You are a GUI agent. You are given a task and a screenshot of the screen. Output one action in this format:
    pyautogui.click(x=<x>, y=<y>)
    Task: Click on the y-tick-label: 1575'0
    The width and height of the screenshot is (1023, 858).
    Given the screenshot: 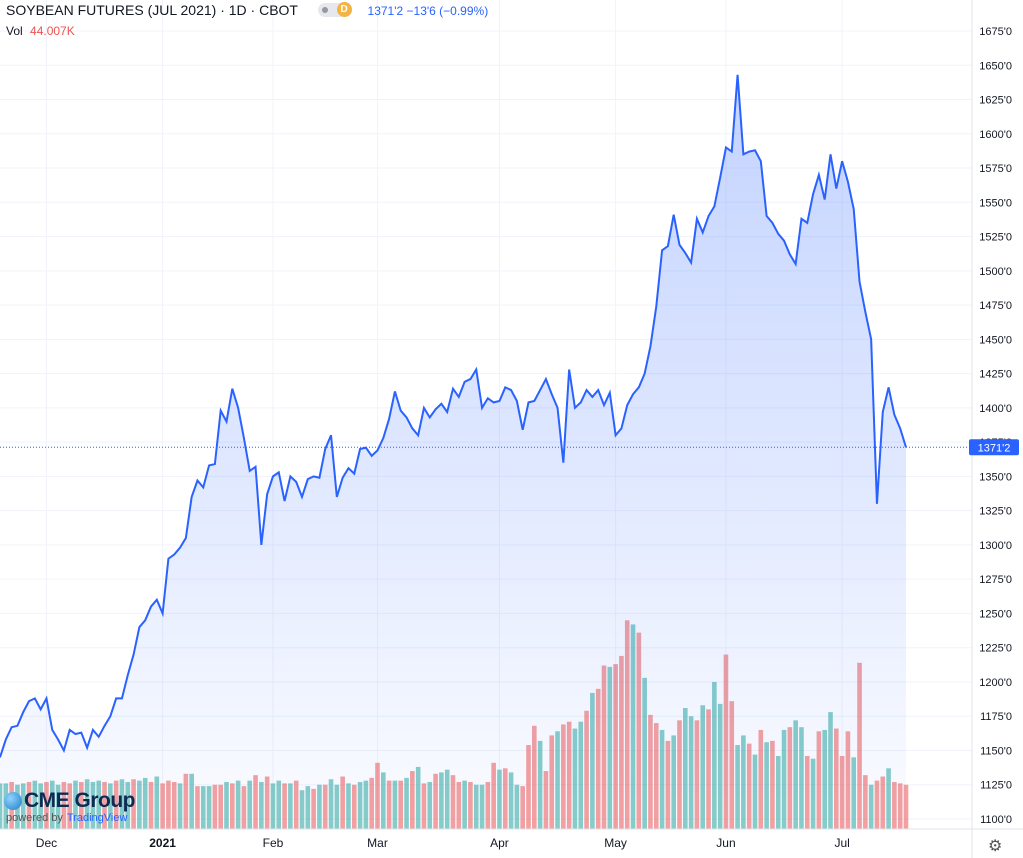 What is the action you would take?
    pyautogui.click(x=995, y=169)
    